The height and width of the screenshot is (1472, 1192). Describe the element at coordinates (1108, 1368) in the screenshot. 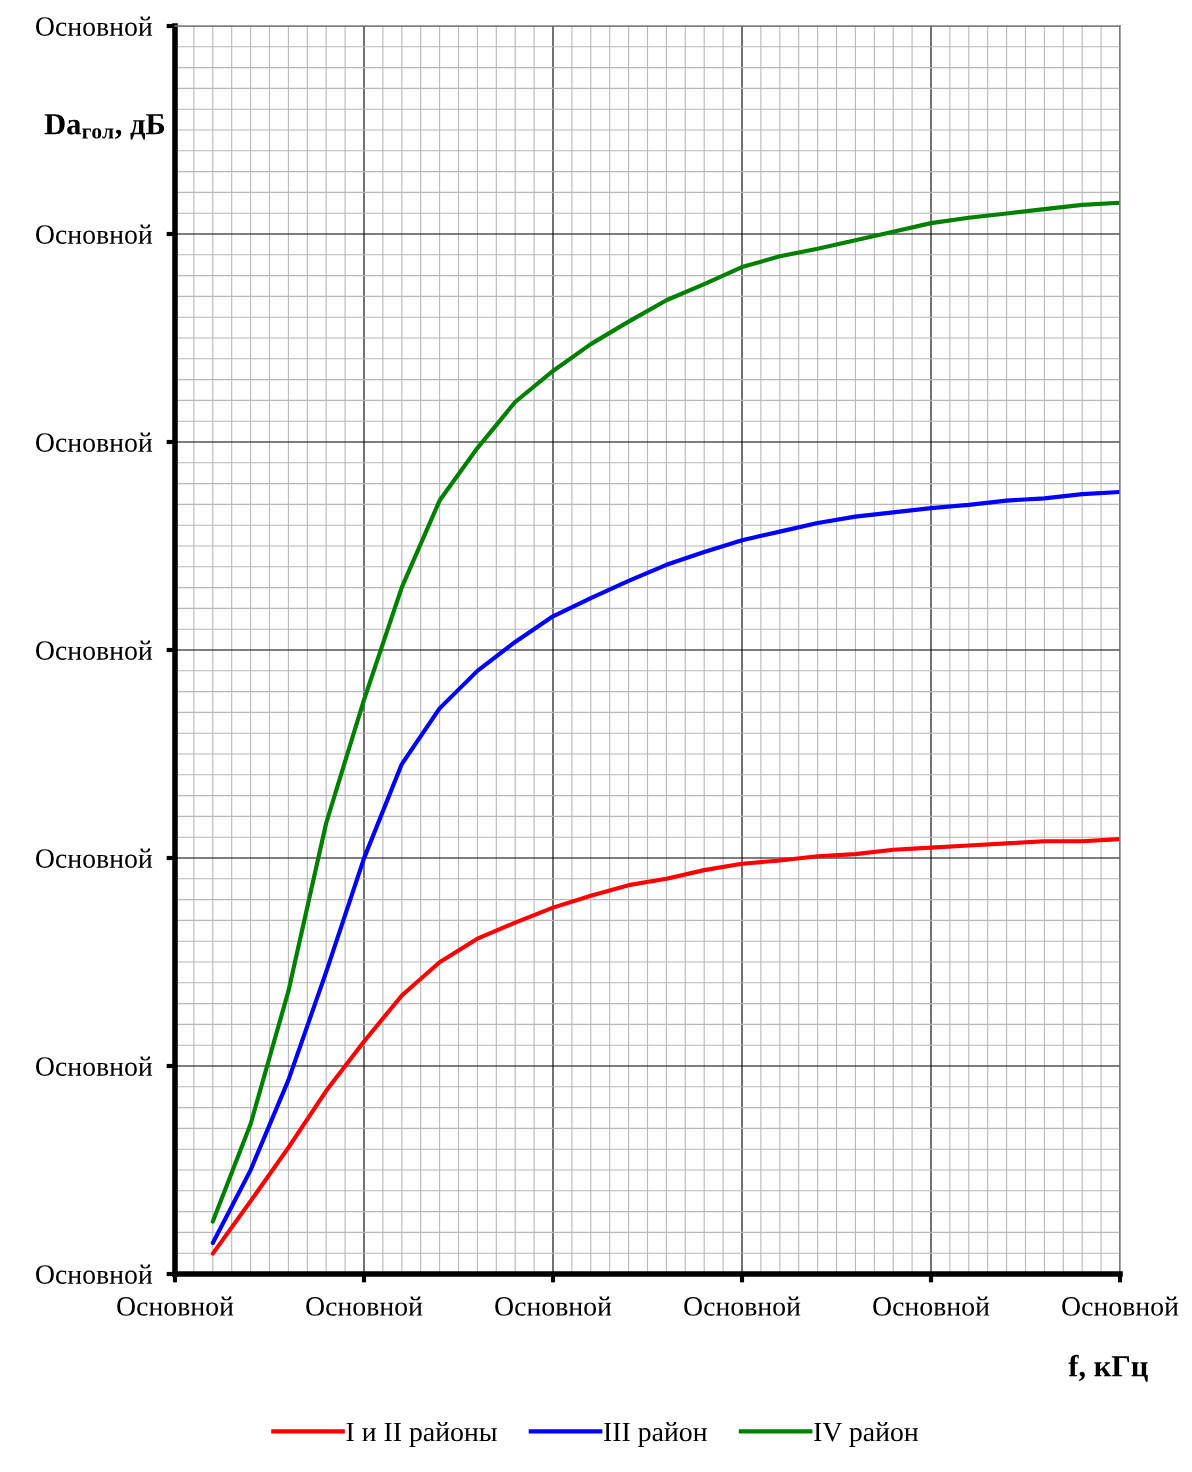

I see `x-axis-title: f, кГц` at that location.